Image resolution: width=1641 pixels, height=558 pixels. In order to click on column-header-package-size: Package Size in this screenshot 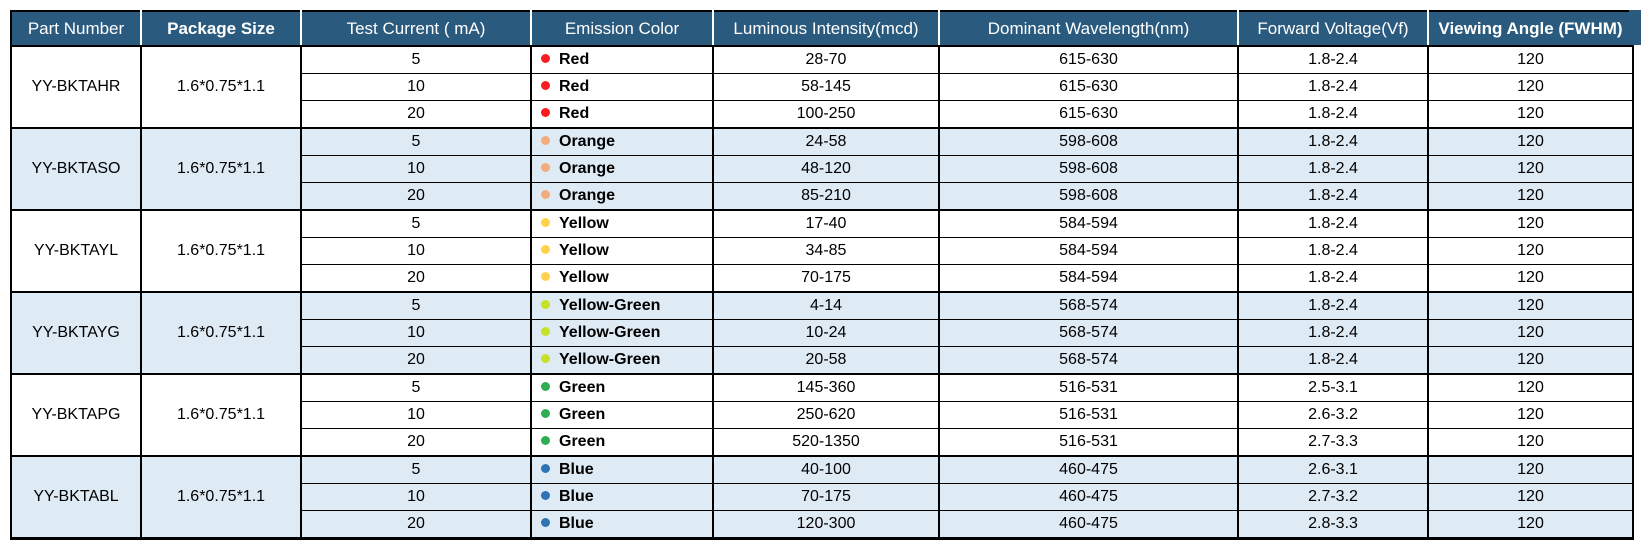, I will do `click(221, 29)`.